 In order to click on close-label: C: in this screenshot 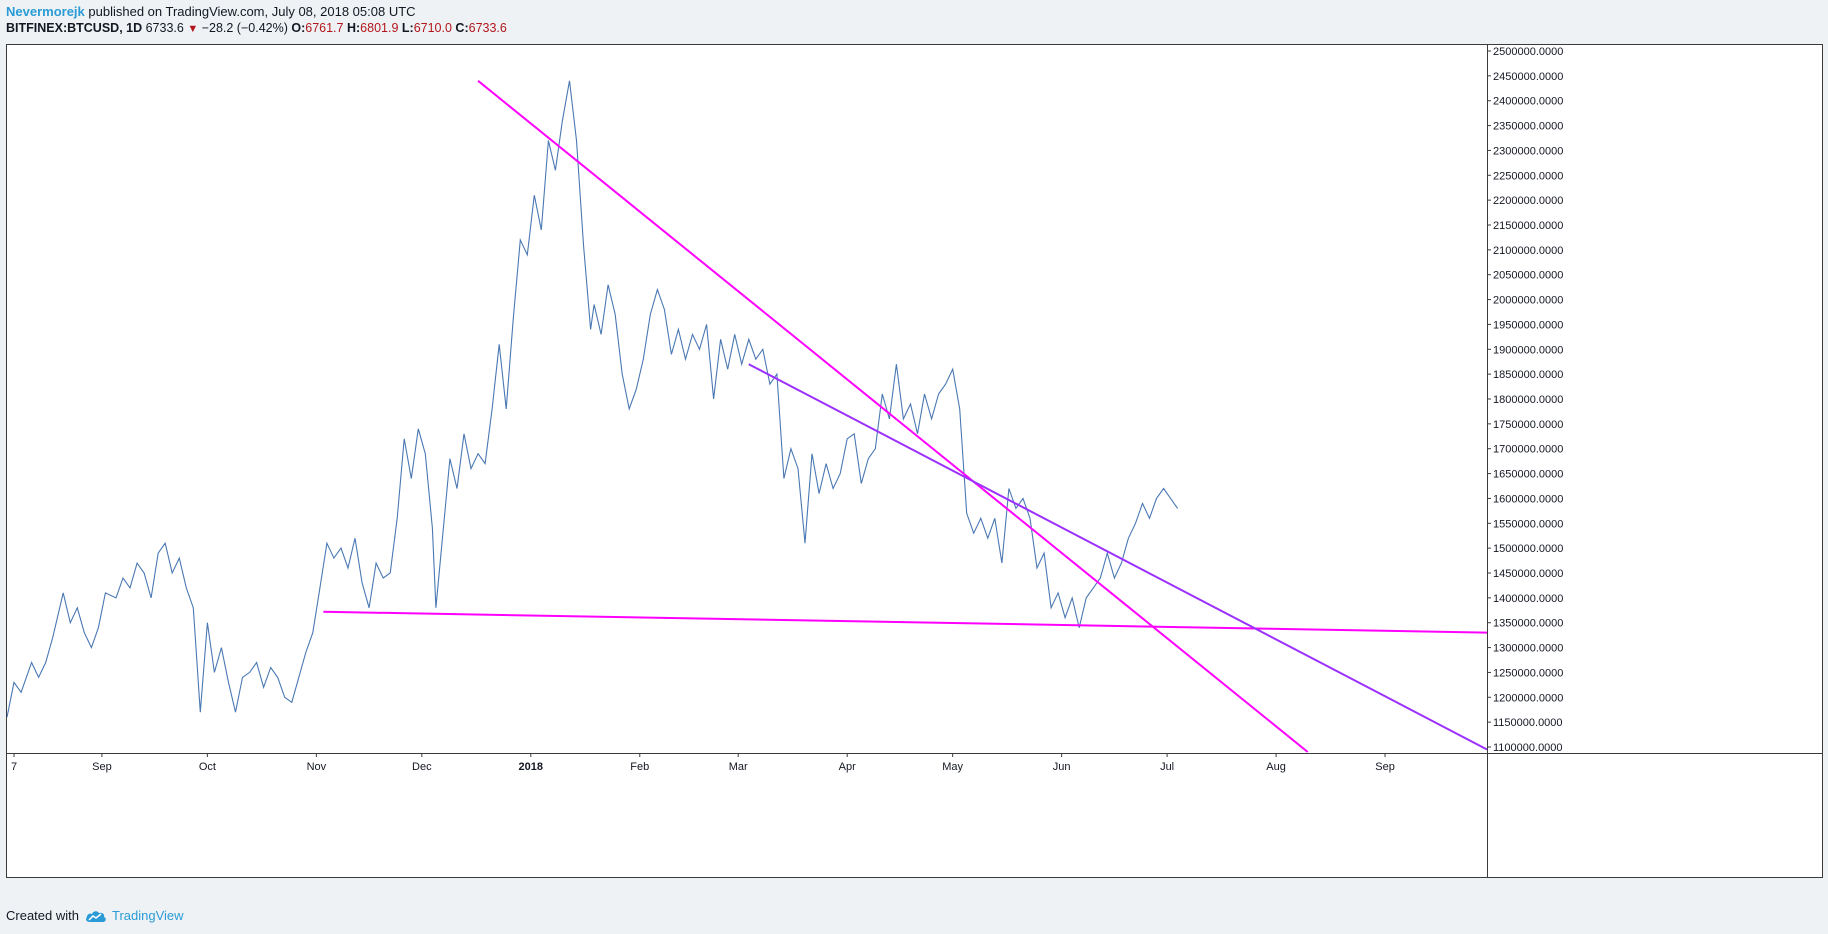, I will do `click(462, 28)`.